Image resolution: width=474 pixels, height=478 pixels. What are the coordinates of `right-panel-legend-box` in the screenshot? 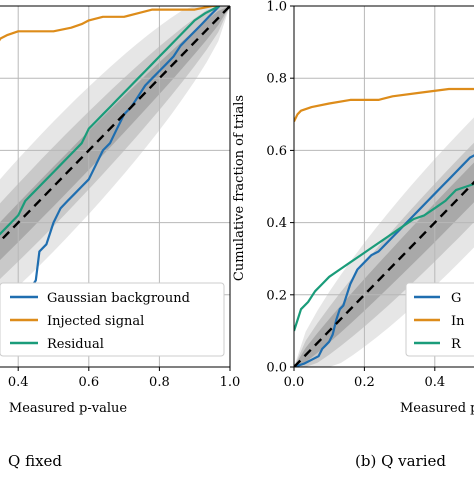 It's located at (439, 319).